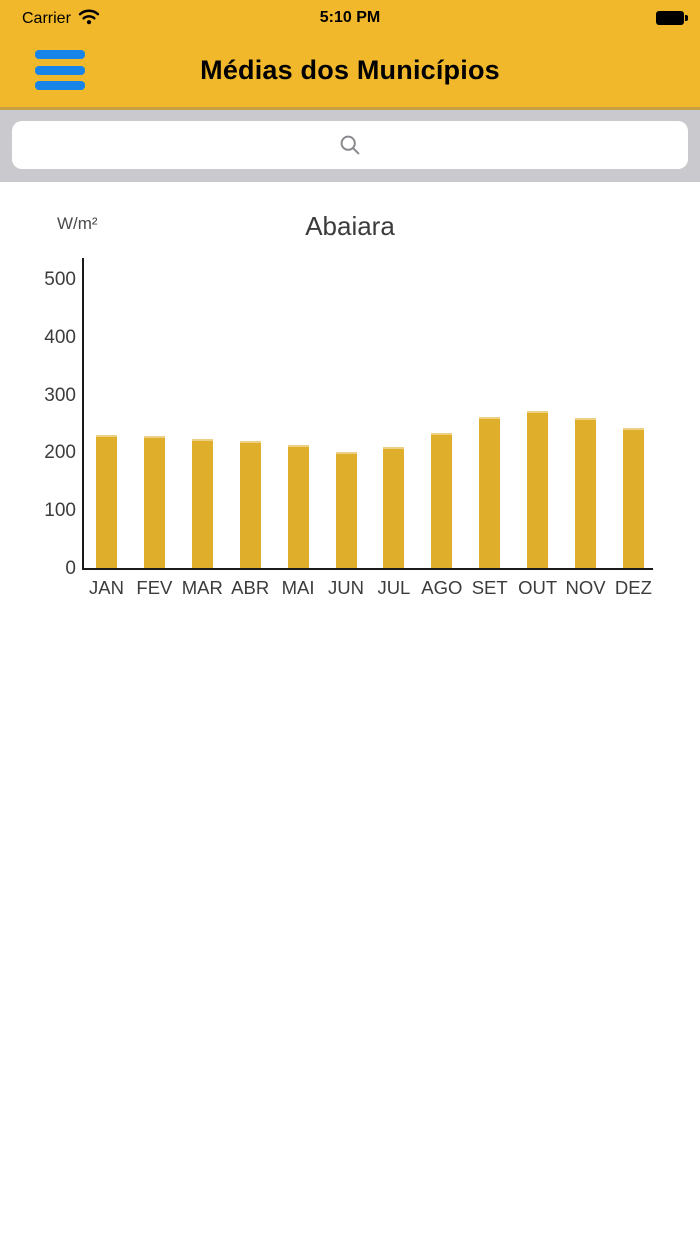 The height and width of the screenshot is (1244, 700). Describe the element at coordinates (394, 507) in the screenshot. I see `bar-jul` at that location.